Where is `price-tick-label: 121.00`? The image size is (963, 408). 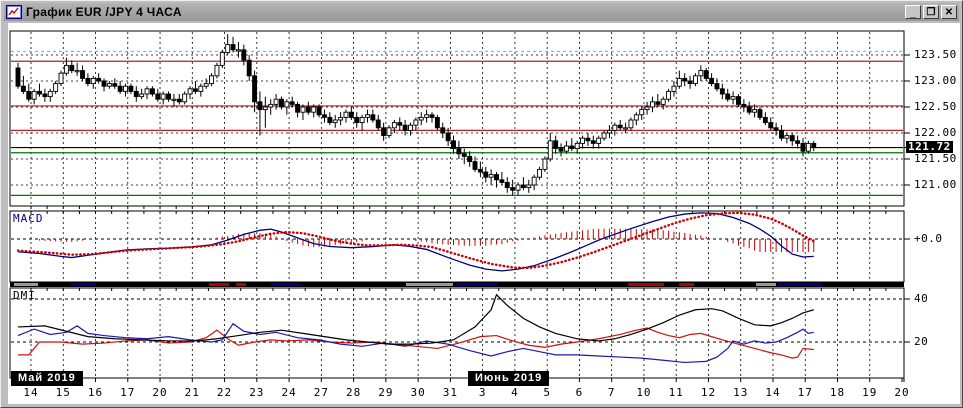
price-tick-label: 121.00 is located at coordinates (935, 184).